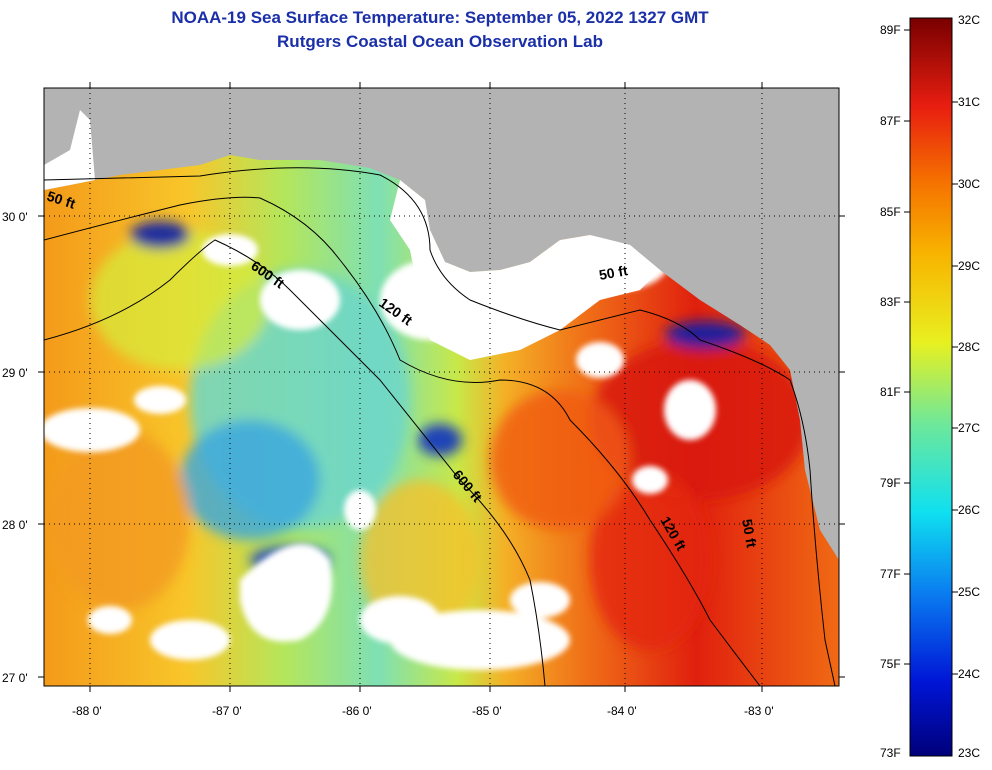 This screenshot has width=992, height=770. Describe the element at coordinates (890, 302) in the screenshot. I see `colorbar-f-label: 83F` at that location.